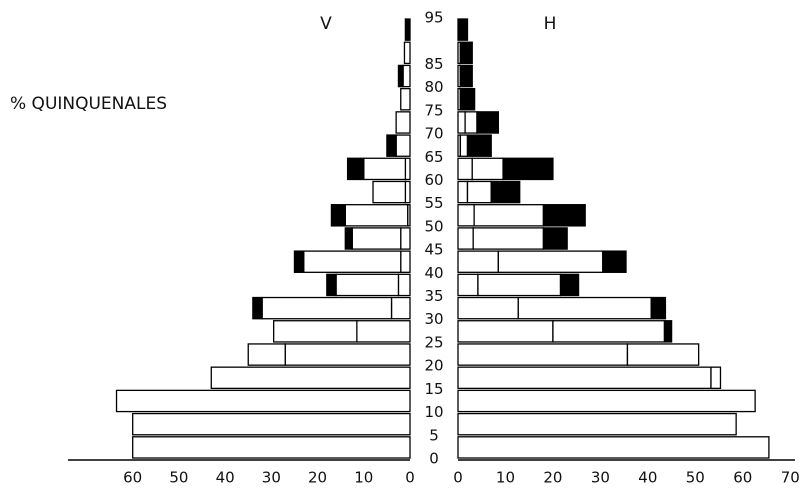 This screenshot has height=493, width=805. I want to click on age-tick-label: 35, so click(433, 296).